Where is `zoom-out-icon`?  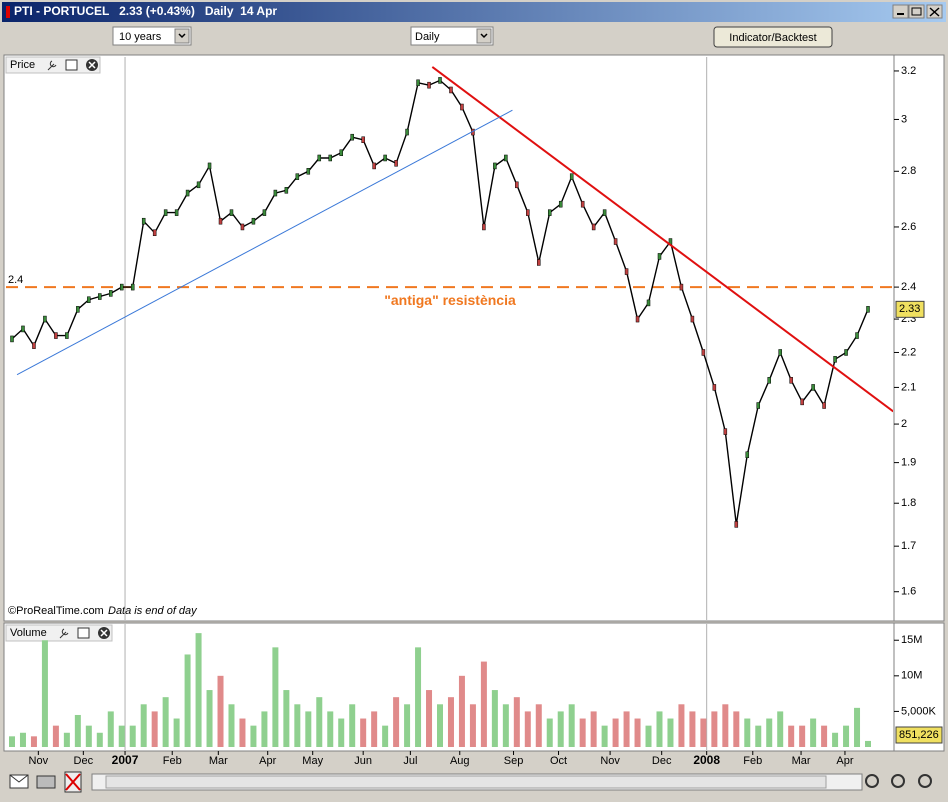 zoom-out-icon is located at coordinates (898, 781).